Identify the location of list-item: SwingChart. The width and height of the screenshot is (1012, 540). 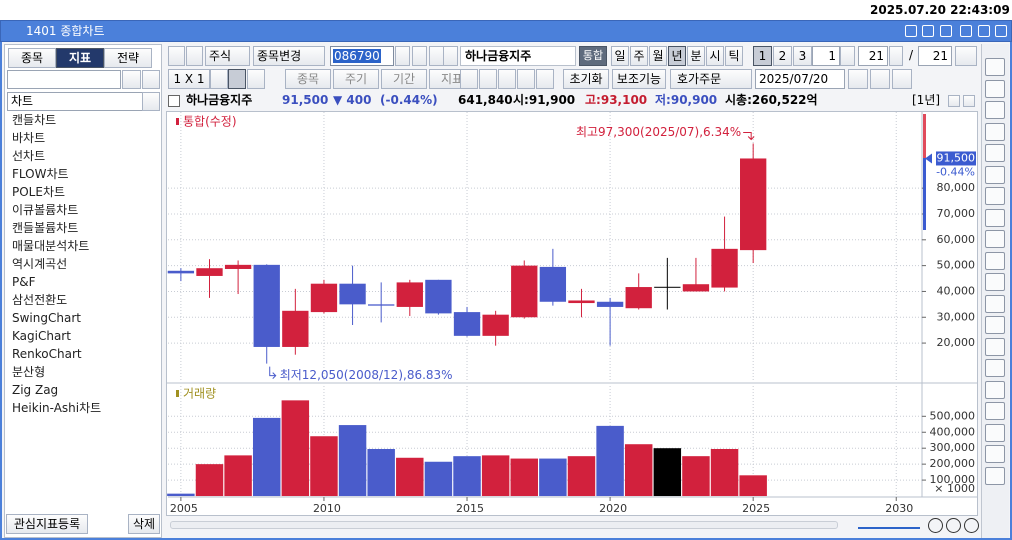
(46, 318).